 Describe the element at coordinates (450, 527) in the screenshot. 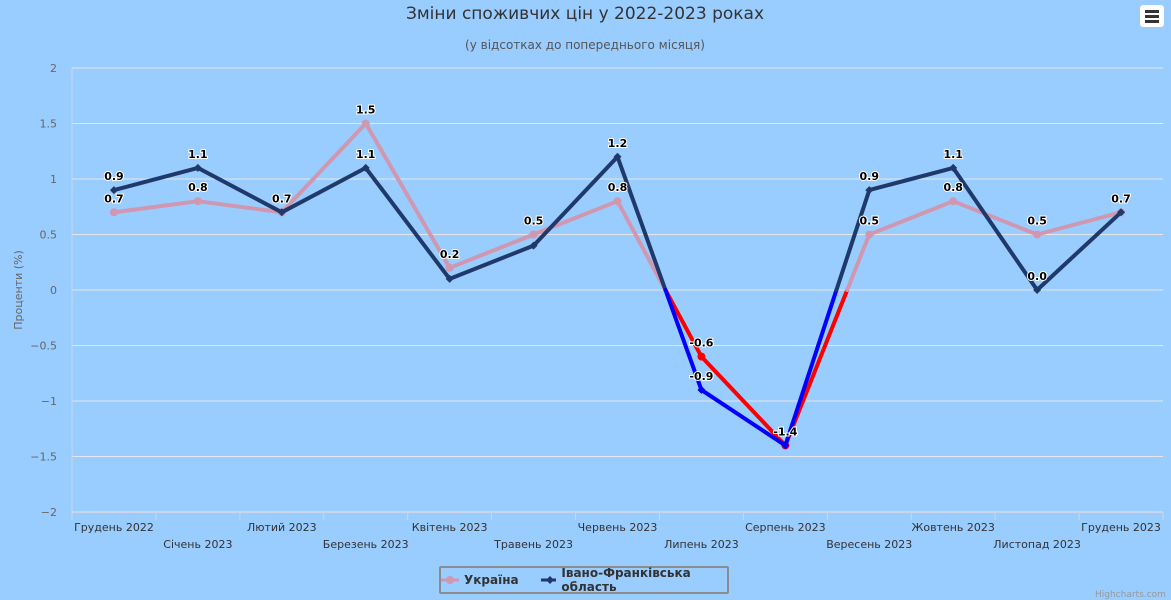

I see `x-tick-label: Квітень 2023` at that location.